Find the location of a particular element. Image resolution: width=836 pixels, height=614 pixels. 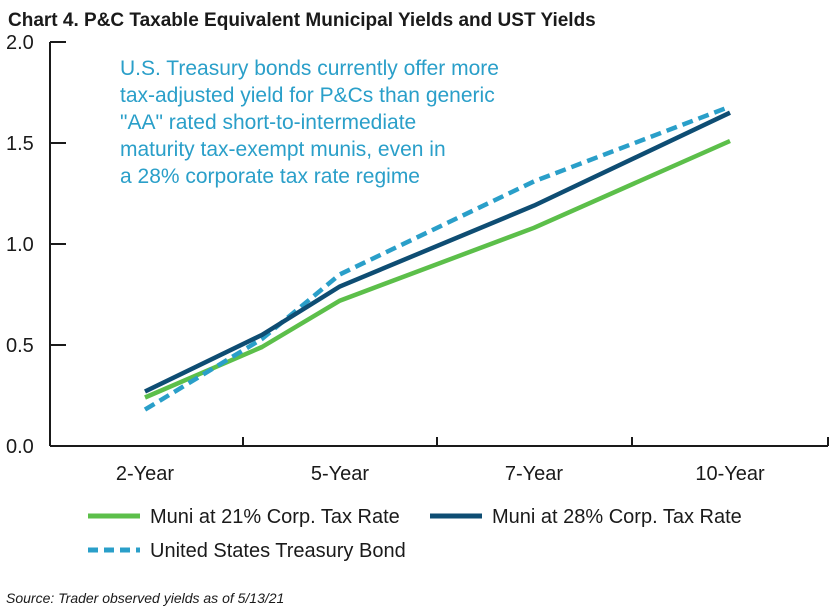

legend-label-muni-21: Muni at 21% Corp. Tax Rate is located at coordinates (275, 517).